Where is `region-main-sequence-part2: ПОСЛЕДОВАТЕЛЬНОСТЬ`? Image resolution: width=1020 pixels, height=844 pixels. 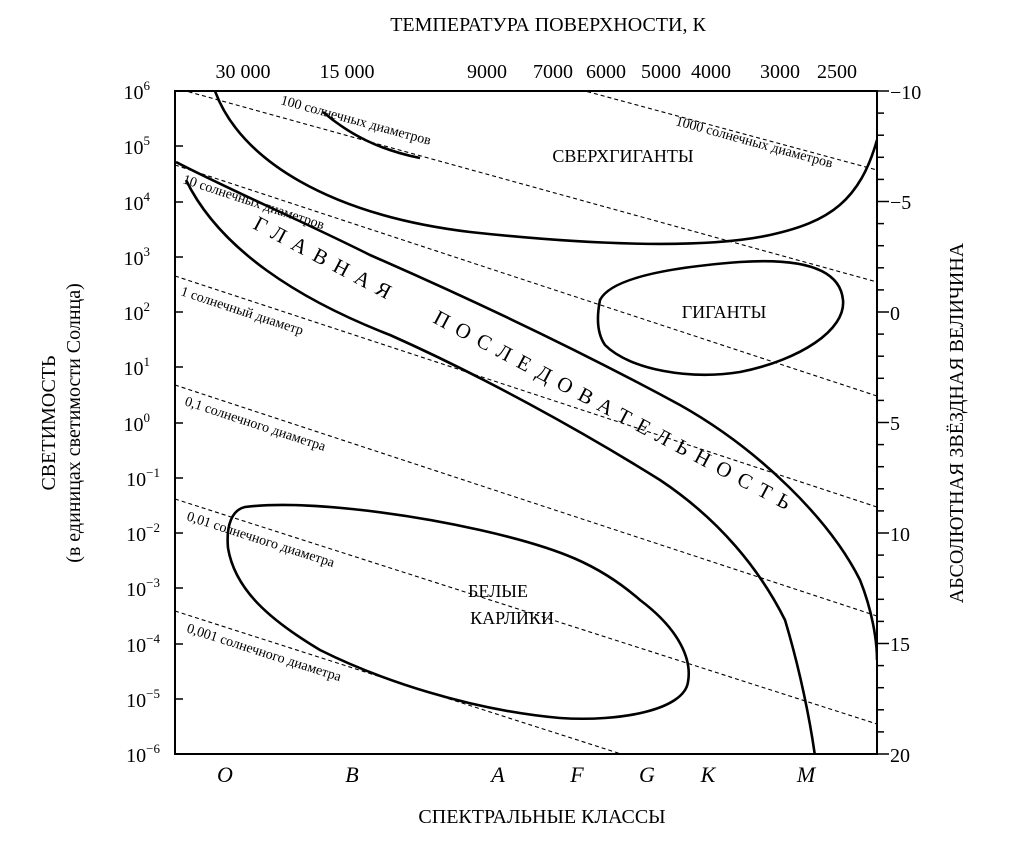
region-main-sequence-part2: ПОСЛЕДОВАТЕЛЬНОСТЬ is located at coordinates (616, 412).